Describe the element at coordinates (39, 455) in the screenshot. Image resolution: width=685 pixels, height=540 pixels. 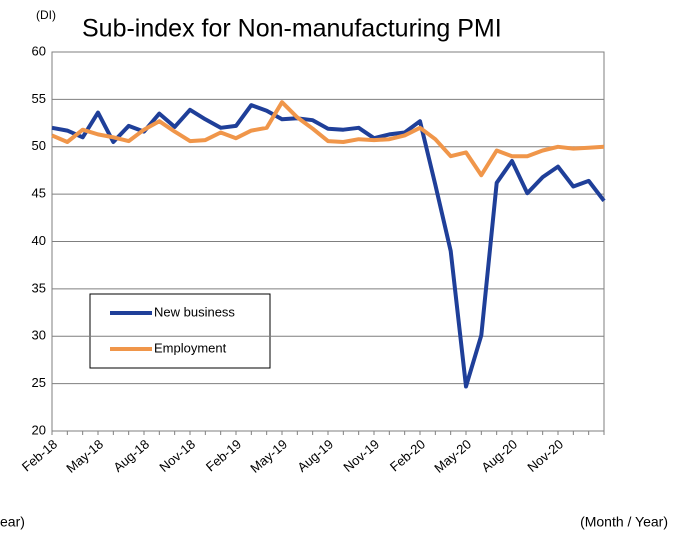
I see `x-tick-label: Feb-18` at that location.